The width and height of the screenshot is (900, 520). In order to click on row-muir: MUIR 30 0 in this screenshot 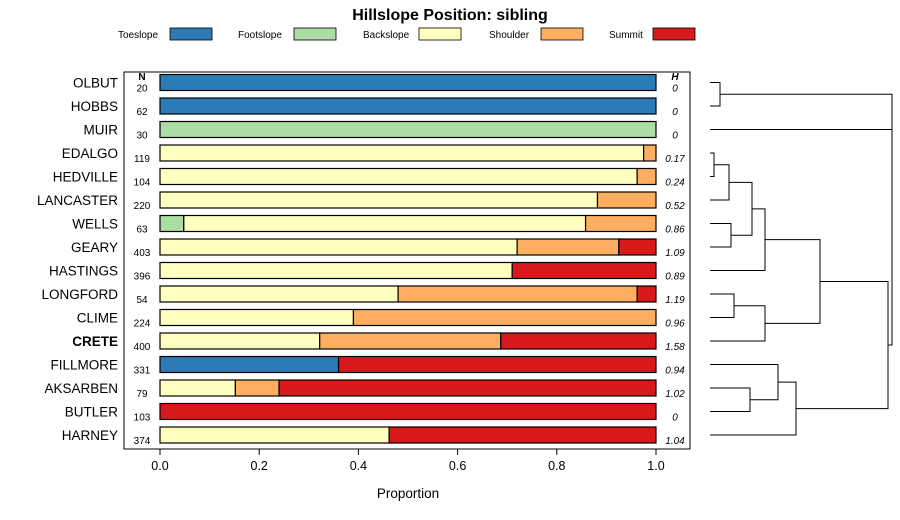, I will do `click(381, 131)`.